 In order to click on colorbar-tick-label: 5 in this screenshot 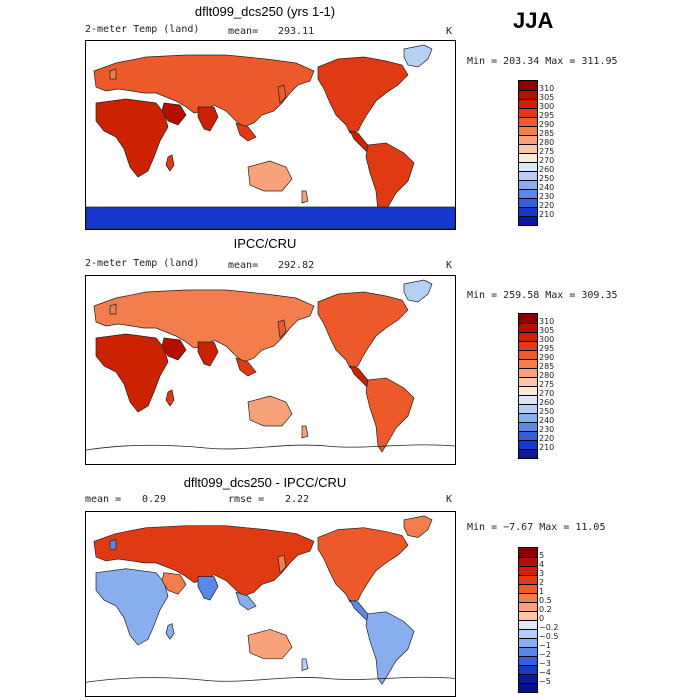, I will do `click(542, 555)`.